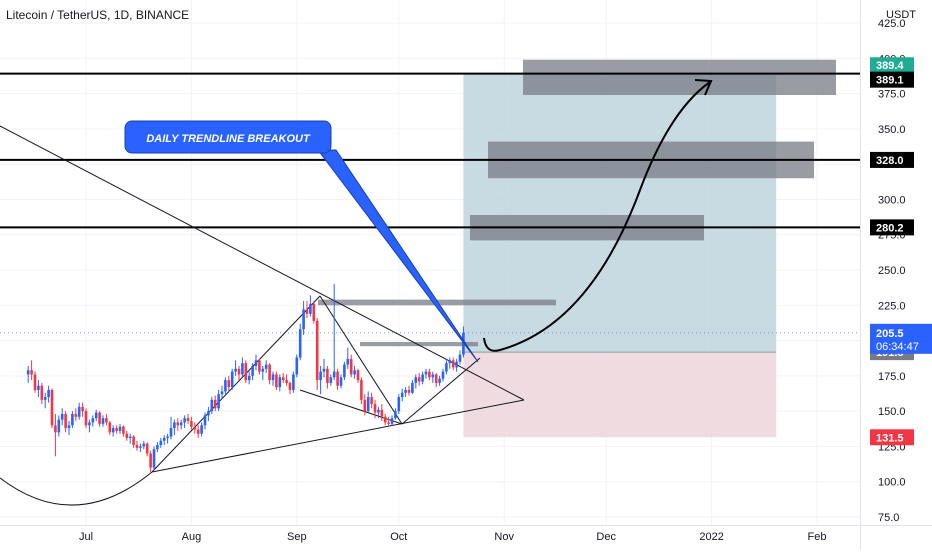 The height and width of the screenshot is (555, 932). Describe the element at coordinates (86, 537) in the screenshot. I see `time-tick-label: Jul` at that location.